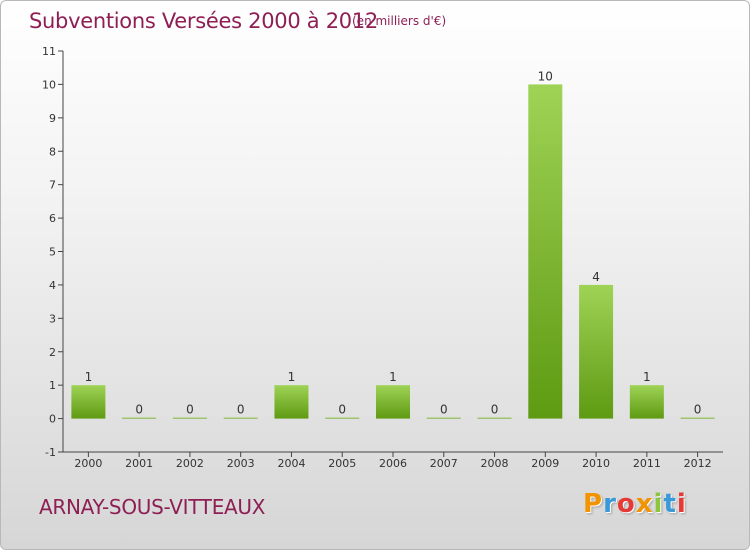 This screenshot has width=750, height=550. Describe the element at coordinates (443, 418) in the screenshot. I see `bar-2007` at that location.